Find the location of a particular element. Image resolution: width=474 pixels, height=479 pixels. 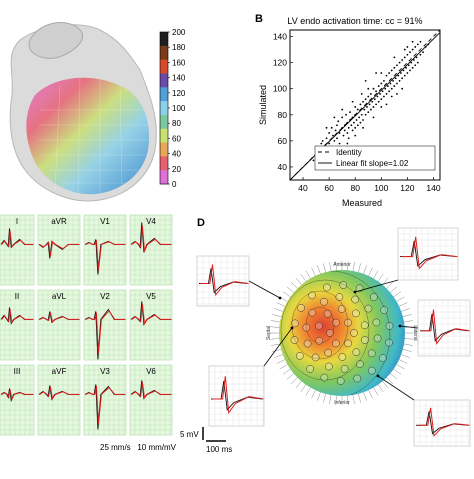

electrogram-pointer is located at coordinates (278, 347).